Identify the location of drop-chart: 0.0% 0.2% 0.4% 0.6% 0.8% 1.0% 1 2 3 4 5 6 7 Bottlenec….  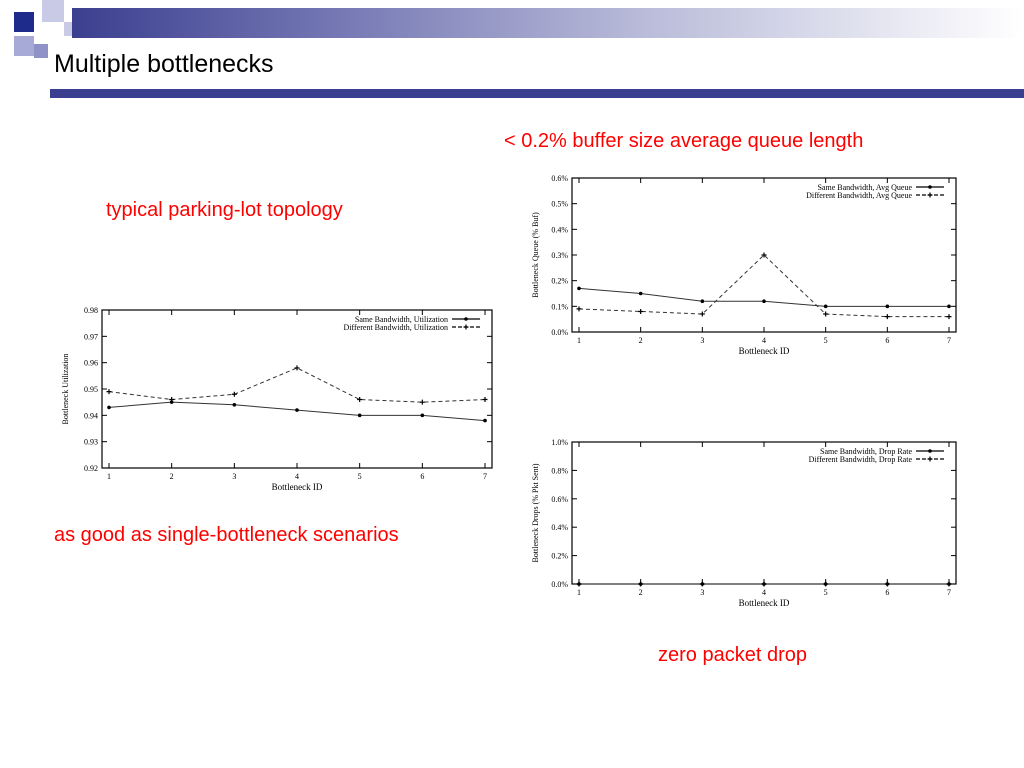
(744, 523).